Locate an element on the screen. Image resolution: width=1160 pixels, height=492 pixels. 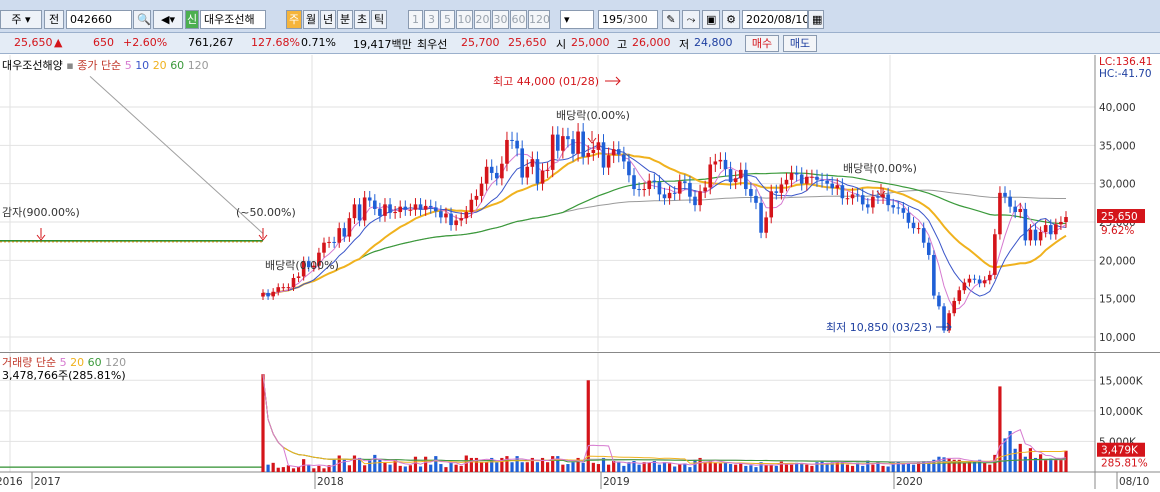
open-label: 시 is located at coordinates (561, 44).